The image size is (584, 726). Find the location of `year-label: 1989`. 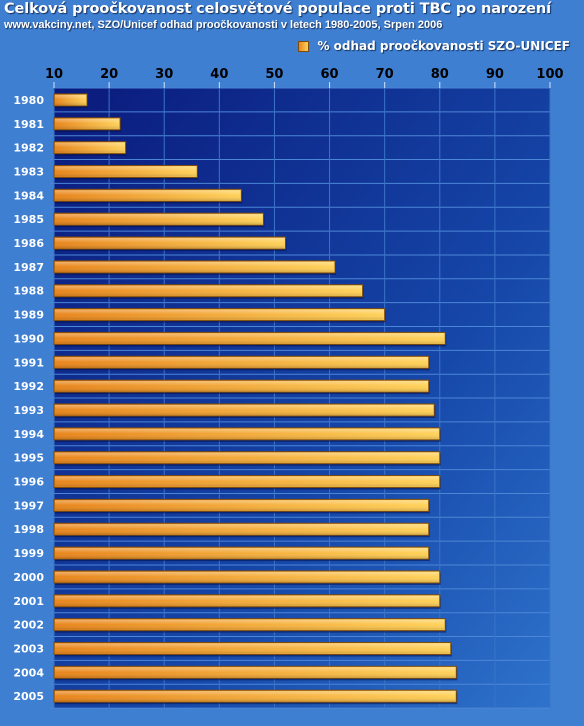

year-label: 1989 is located at coordinates (28, 315).